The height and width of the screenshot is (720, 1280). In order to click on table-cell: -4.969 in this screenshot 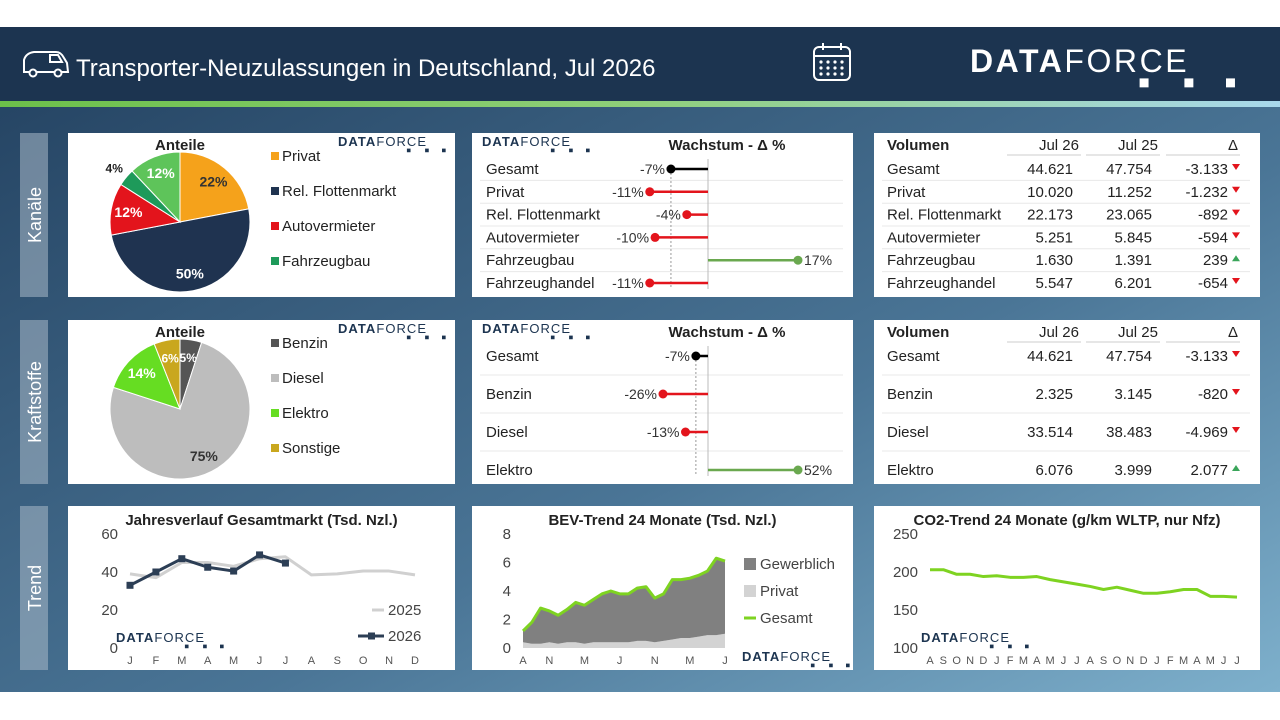, I will do `click(1206, 432)`.